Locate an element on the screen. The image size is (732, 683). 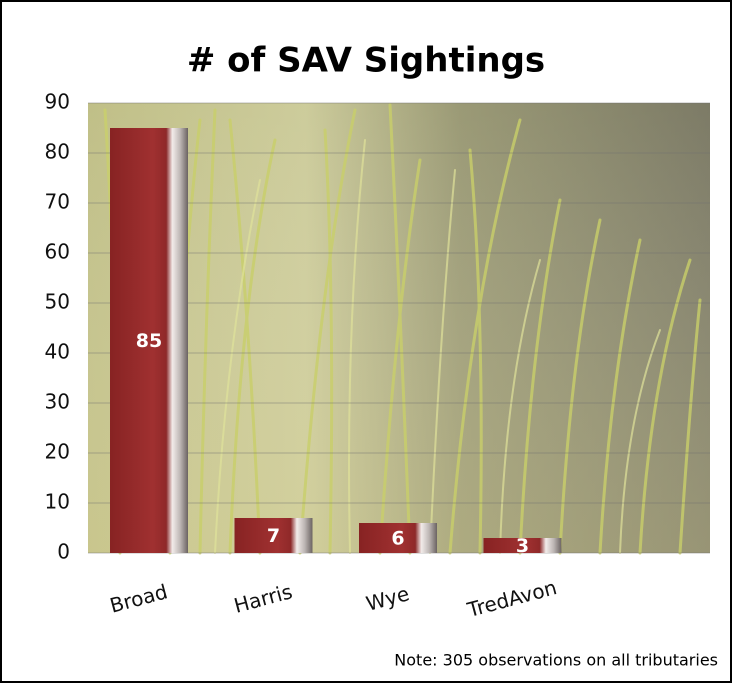
y-tick-label: 90 is located at coordinates (57, 102).